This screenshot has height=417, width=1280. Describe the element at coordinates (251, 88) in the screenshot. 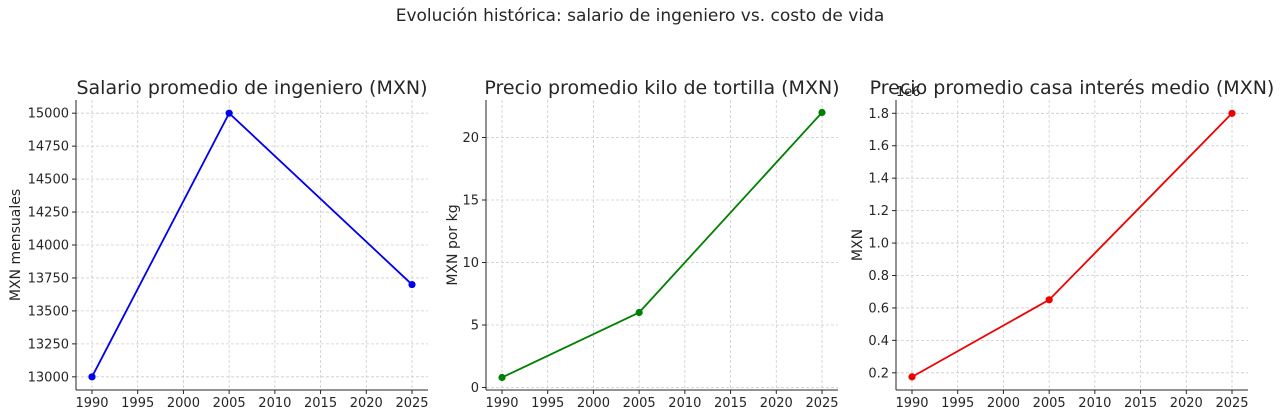

I see `panel-title: Salario promedio de ingeniero (MXN)` at that location.